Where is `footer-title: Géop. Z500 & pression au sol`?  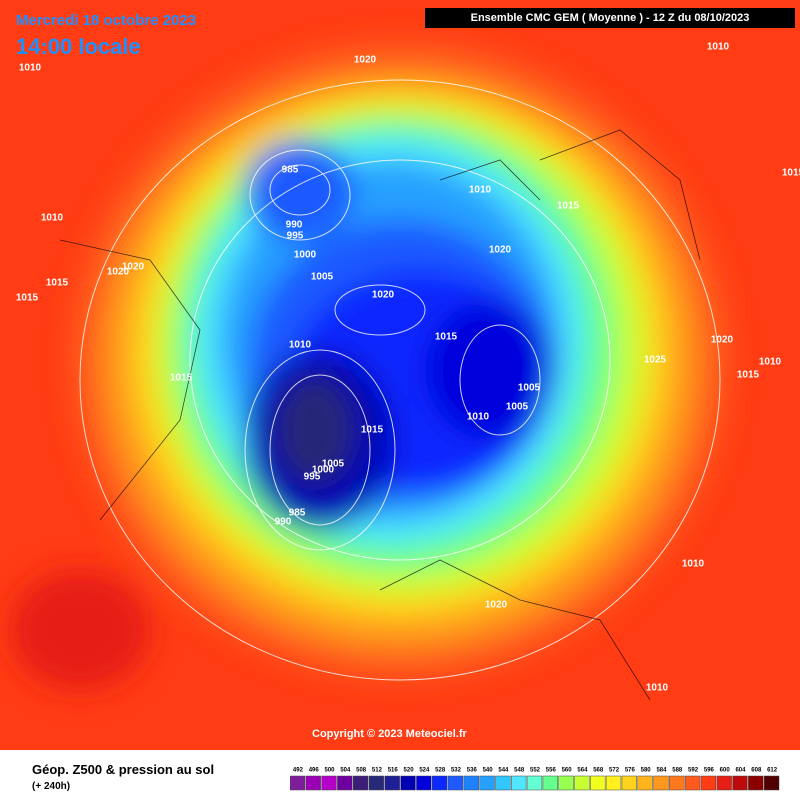 footer-title: Géop. Z500 & pression au sol is located at coordinates (123, 769).